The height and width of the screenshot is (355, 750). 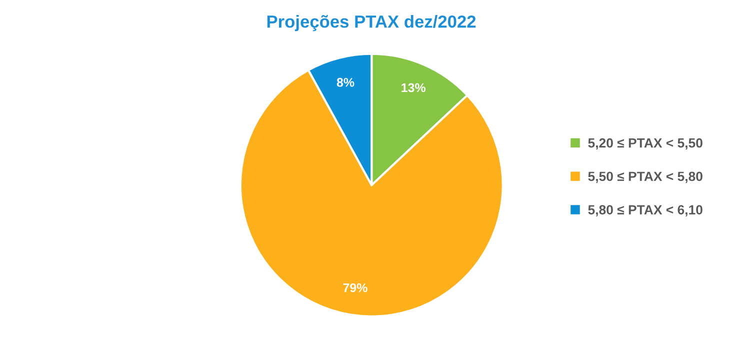 I want to click on data-label: 79%, so click(x=355, y=287).